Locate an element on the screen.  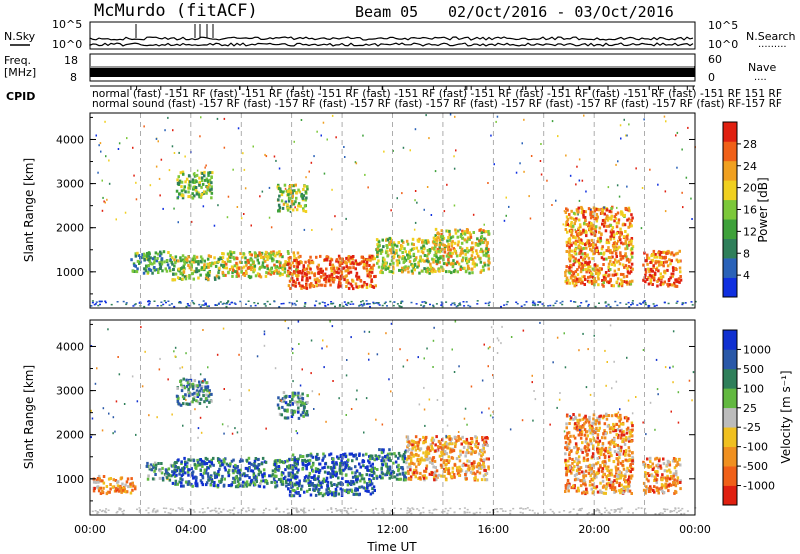
ytick-label: 3000 is located at coordinates (70, 184).